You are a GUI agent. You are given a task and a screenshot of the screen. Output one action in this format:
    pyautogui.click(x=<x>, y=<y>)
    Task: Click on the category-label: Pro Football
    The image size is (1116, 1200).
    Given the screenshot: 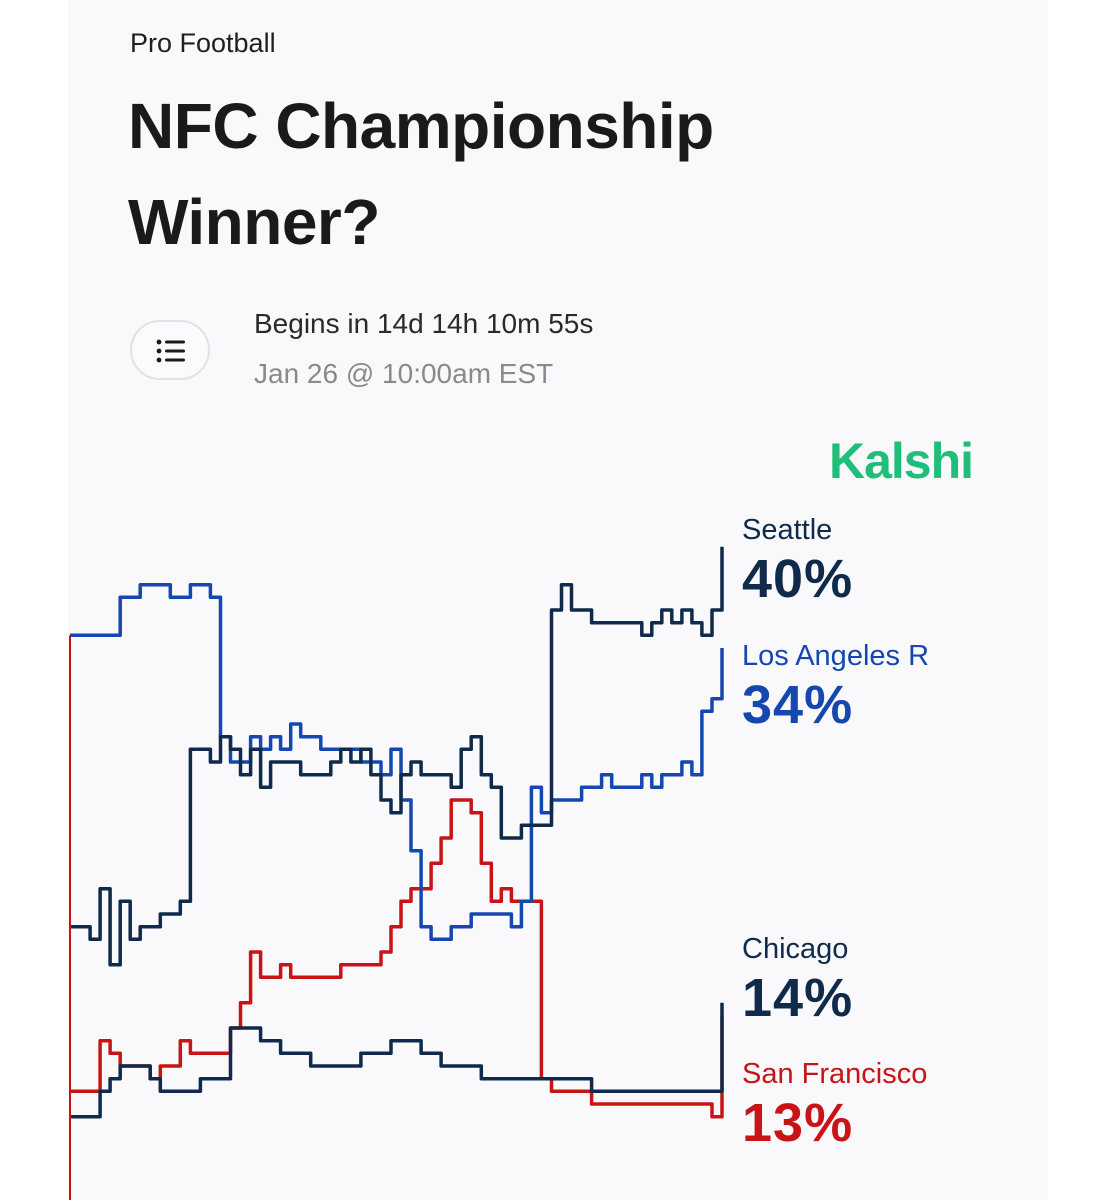 What is the action you would take?
    pyautogui.click(x=203, y=43)
    